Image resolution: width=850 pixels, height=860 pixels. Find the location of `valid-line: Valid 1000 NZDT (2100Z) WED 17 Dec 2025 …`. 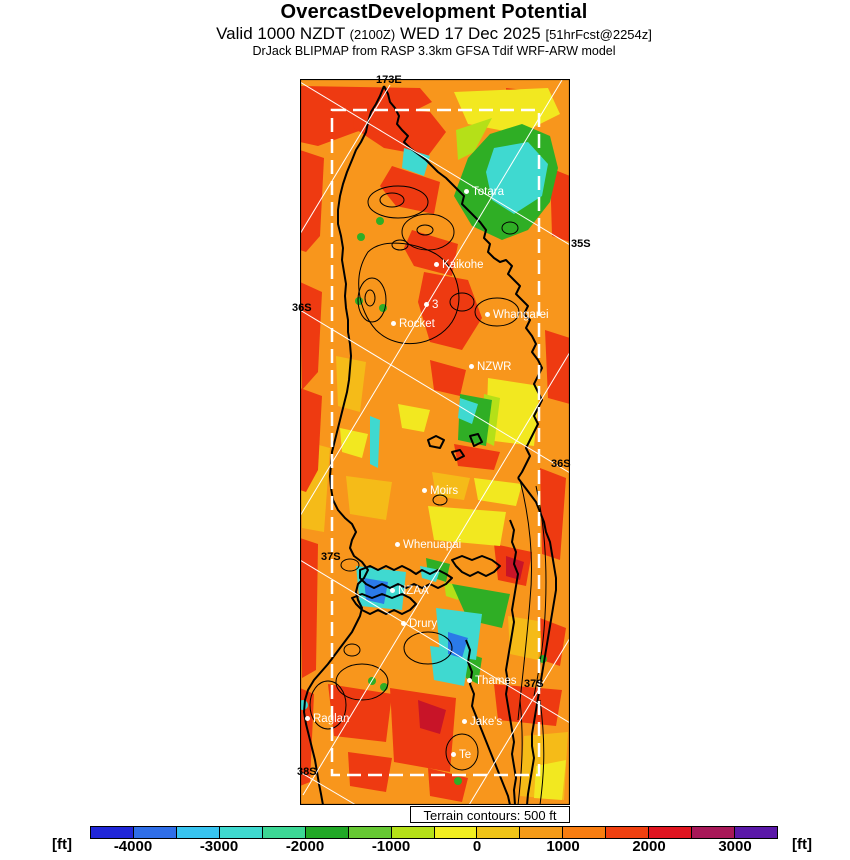

valid-line: Valid 1000 NZDT (2100Z) WED 17 Dec 2025 … is located at coordinates (434, 34).